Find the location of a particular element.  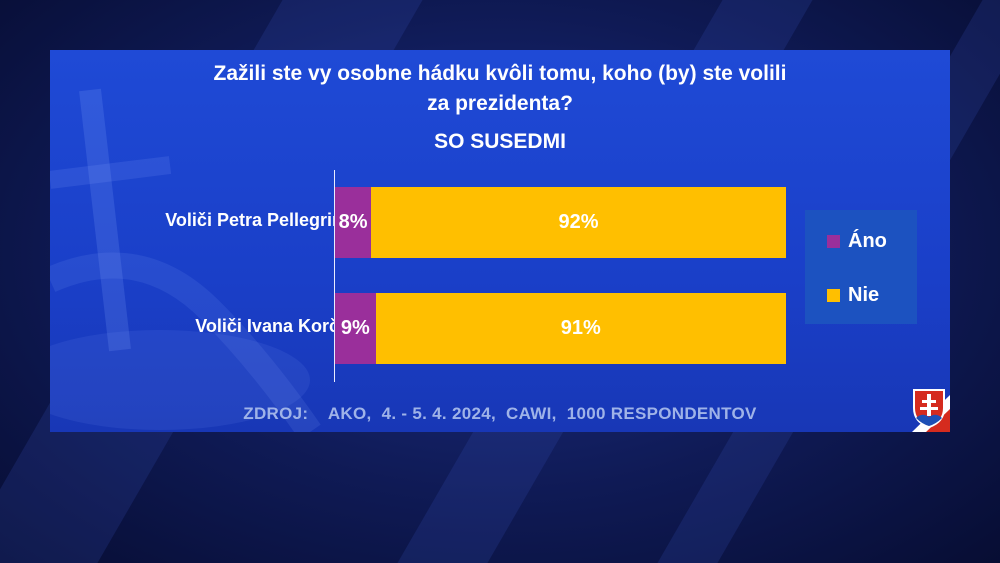

bar-pellegrini-ano is located at coordinates (353, 222).